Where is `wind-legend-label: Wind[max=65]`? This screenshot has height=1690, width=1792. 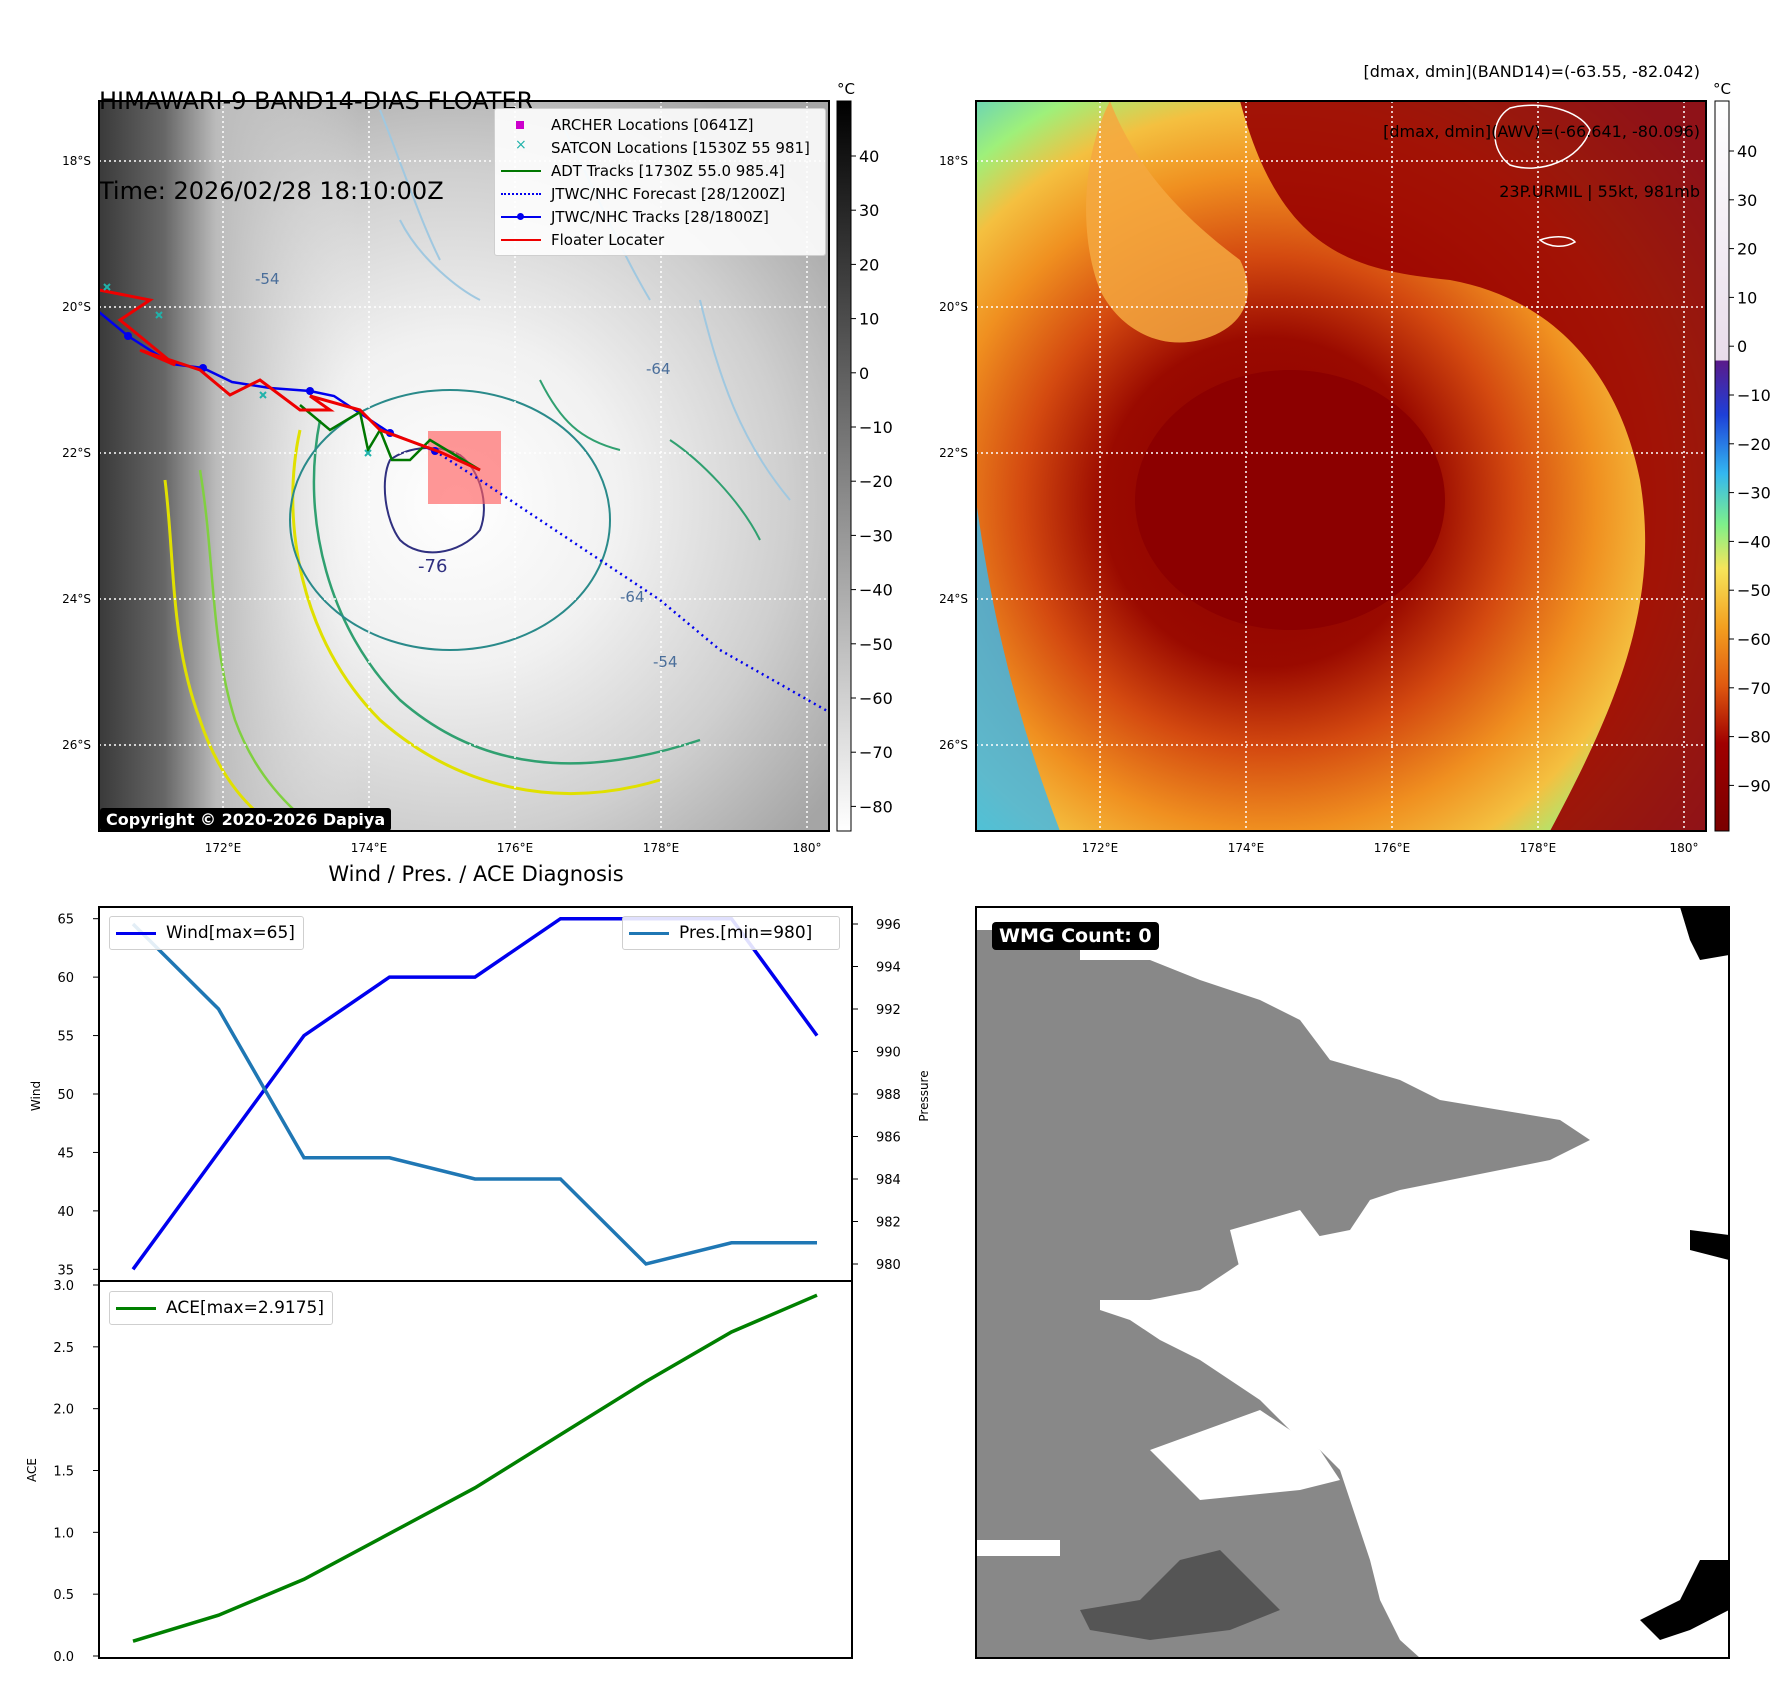 wind-legend-label: Wind[max=65] is located at coordinates (230, 933).